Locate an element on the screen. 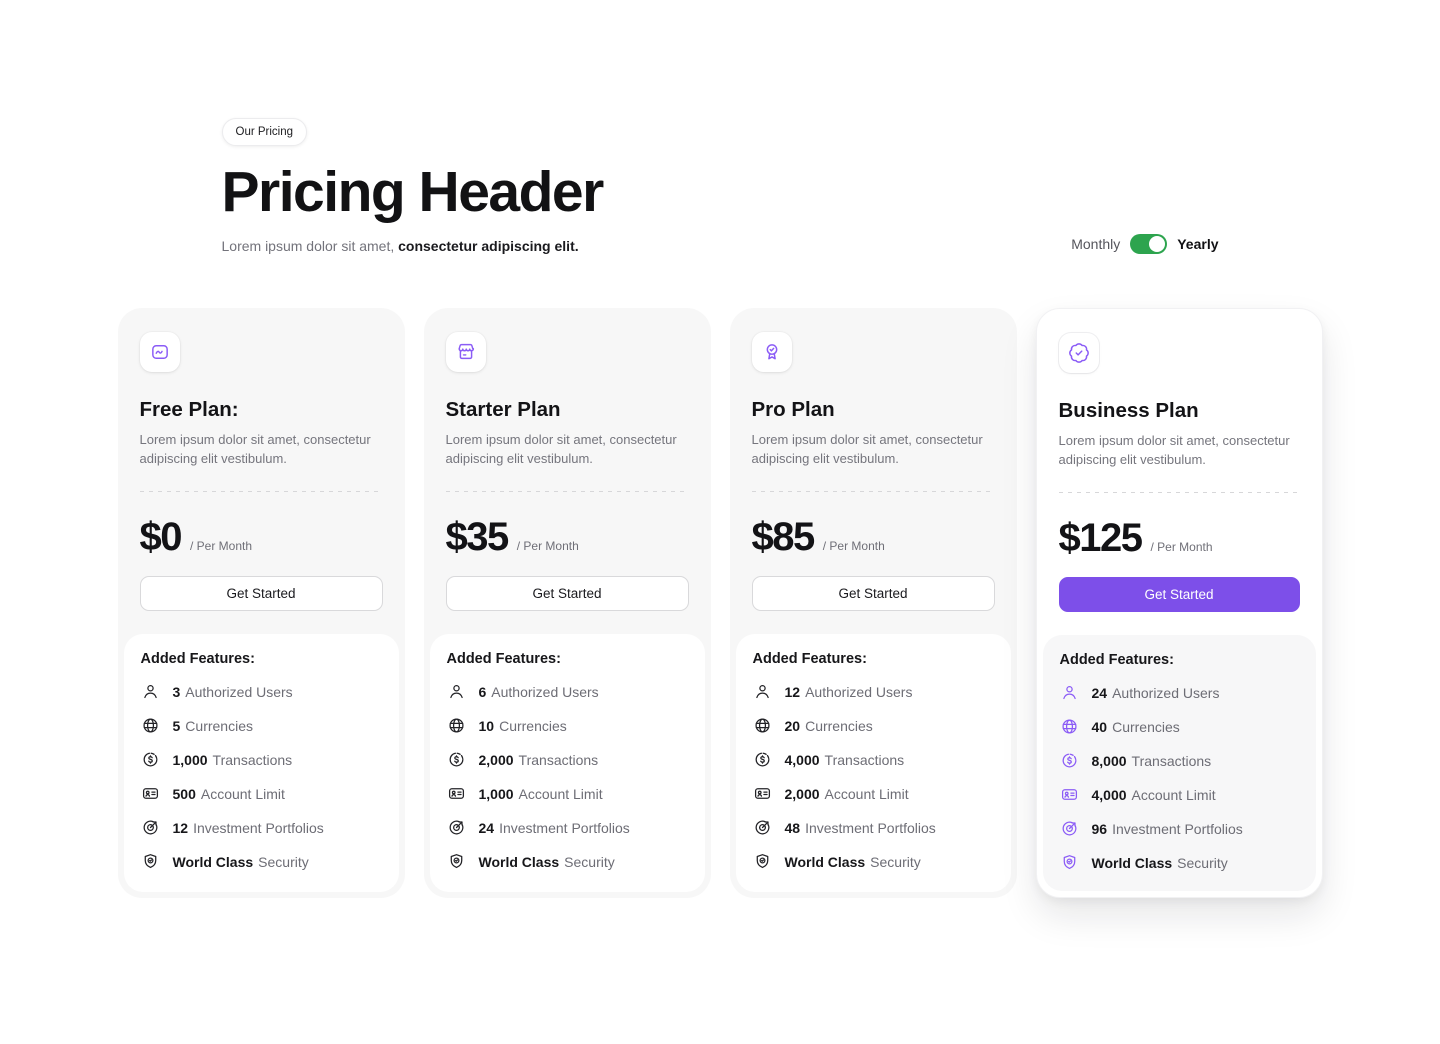  feature-row: 3 Authorized Users is located at coordinates (261, 691).